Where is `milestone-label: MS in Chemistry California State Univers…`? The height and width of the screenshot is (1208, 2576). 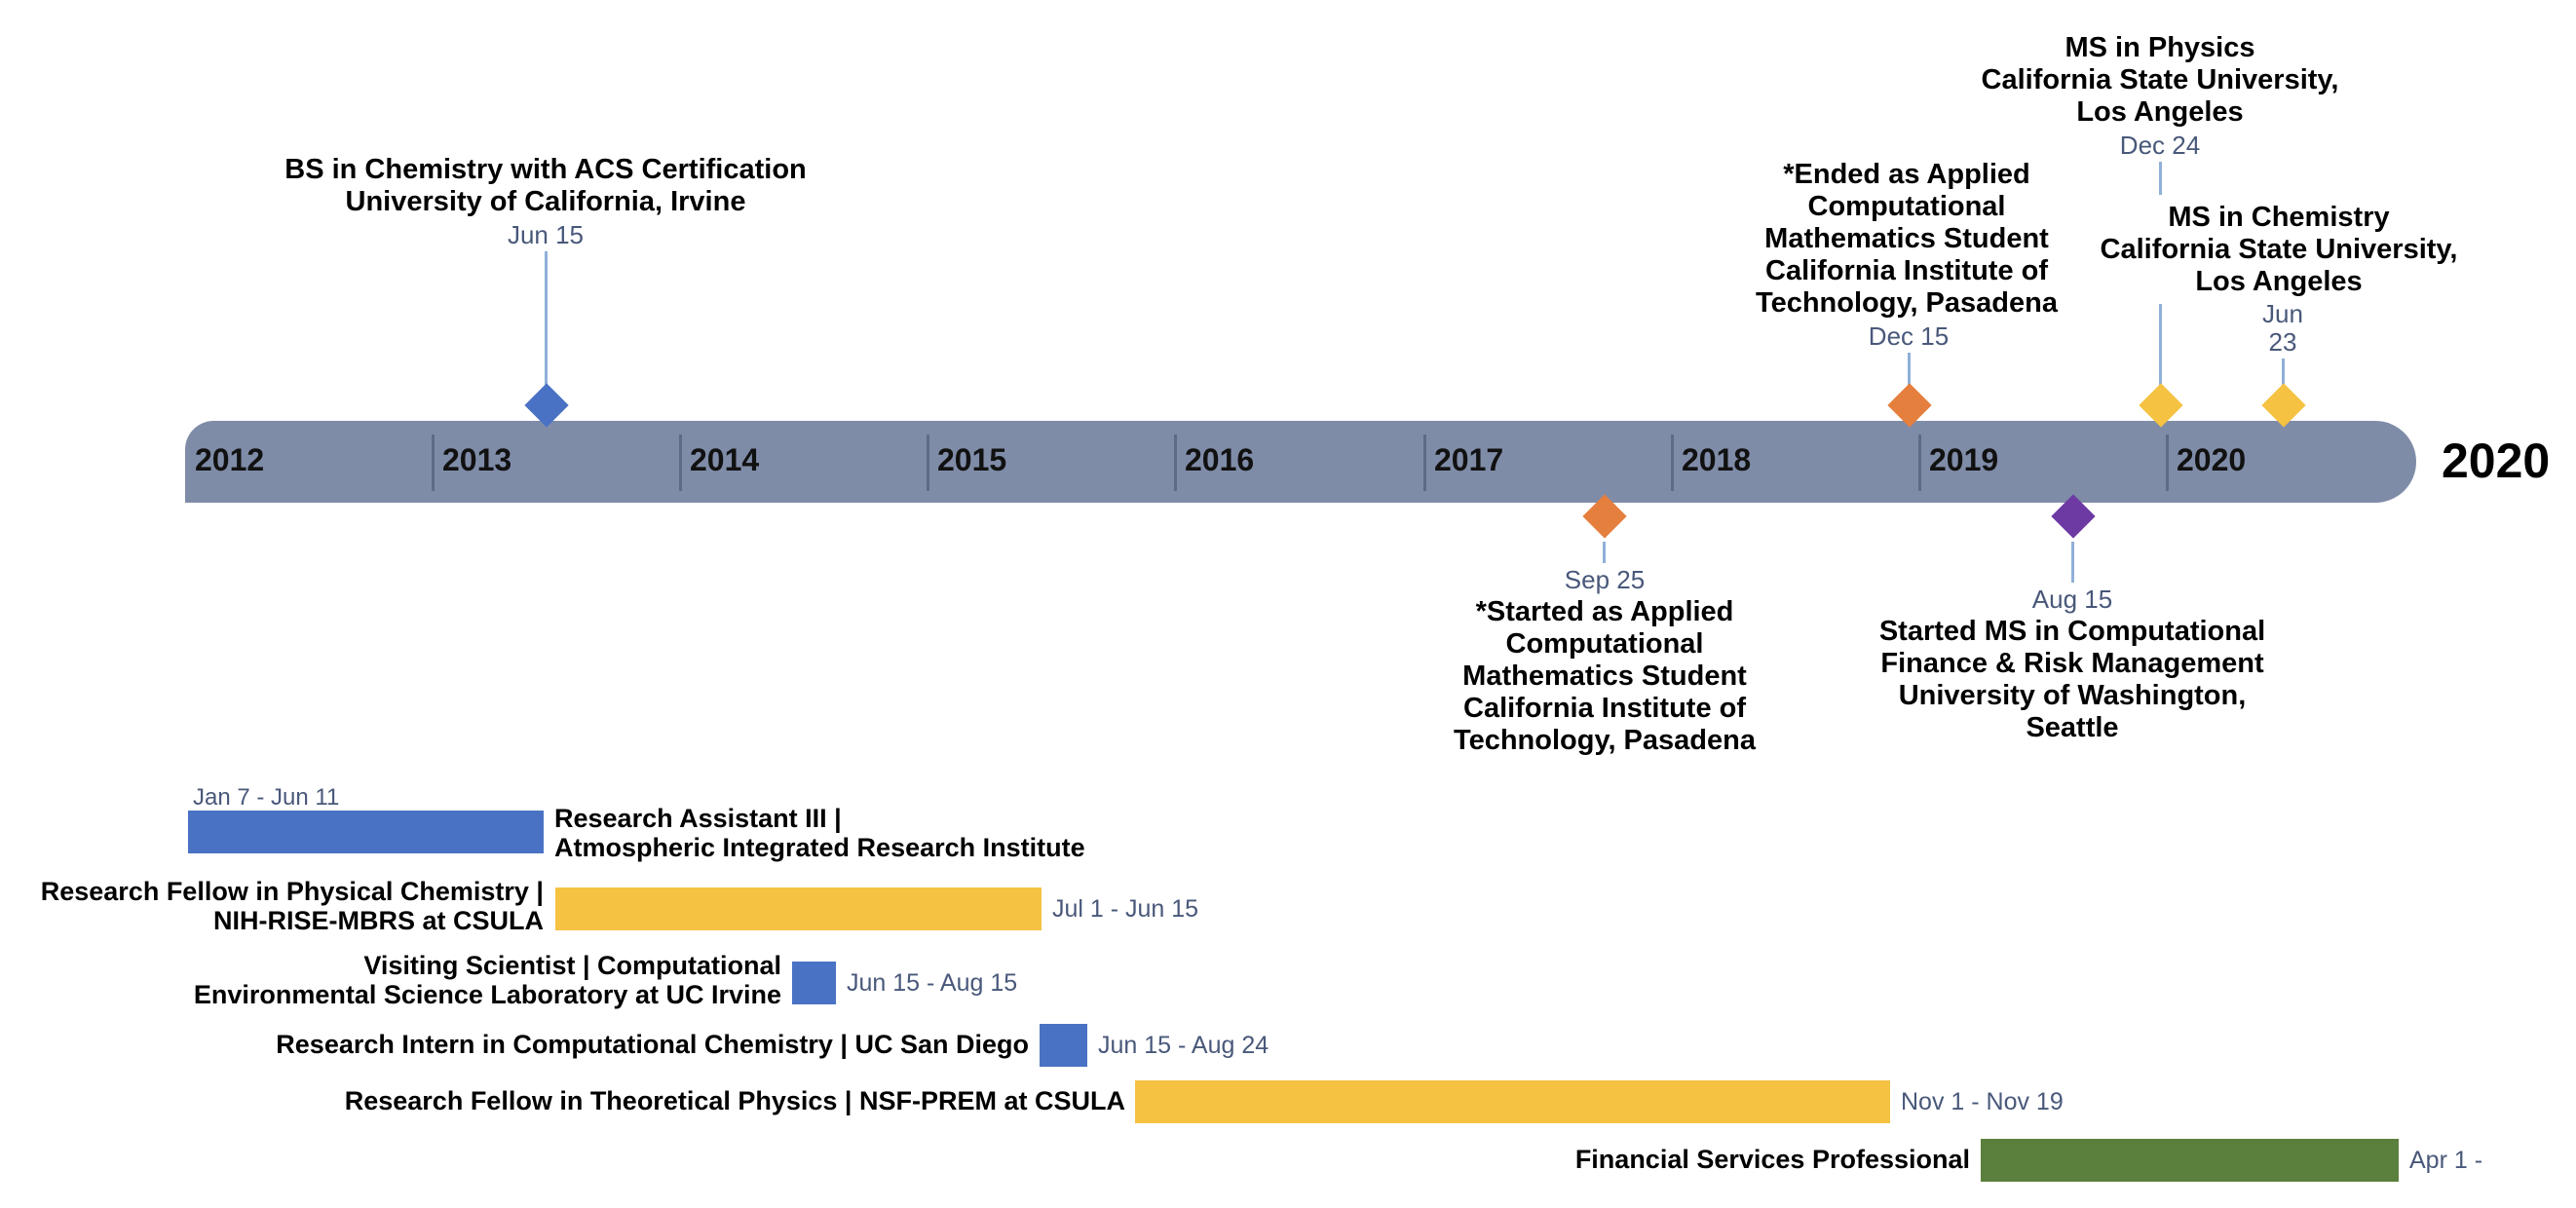 milestone-label: MS in Chemistry California State Univers… is located at coordinates (2279, 249).